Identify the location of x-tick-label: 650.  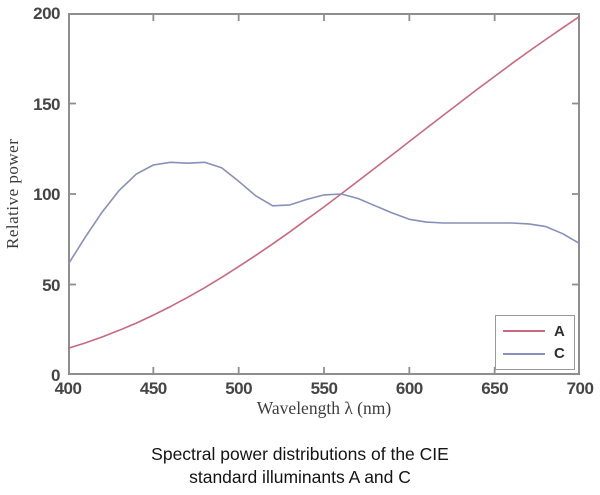
(495, 388).